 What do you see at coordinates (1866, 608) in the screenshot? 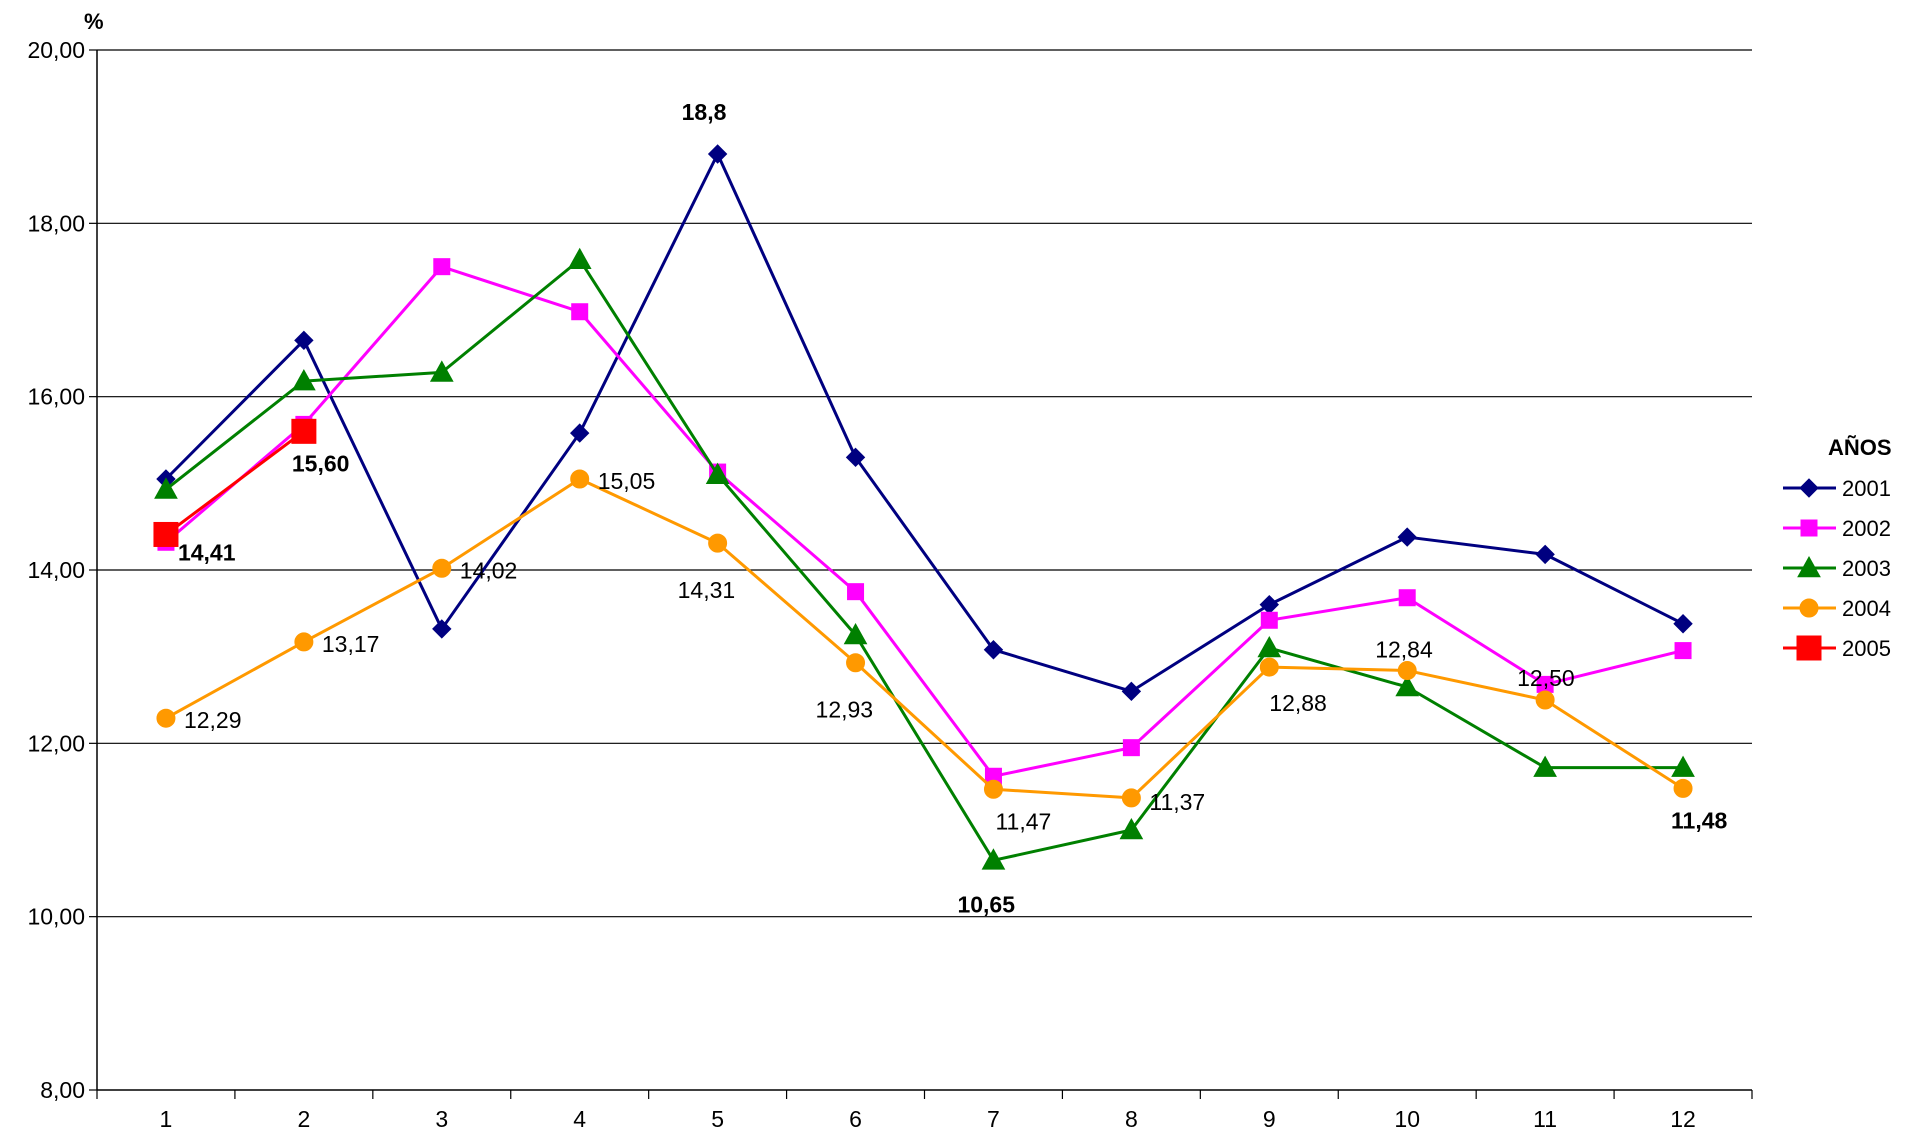
I see `legend-label: 2004` at bounding box center [1866, 608].